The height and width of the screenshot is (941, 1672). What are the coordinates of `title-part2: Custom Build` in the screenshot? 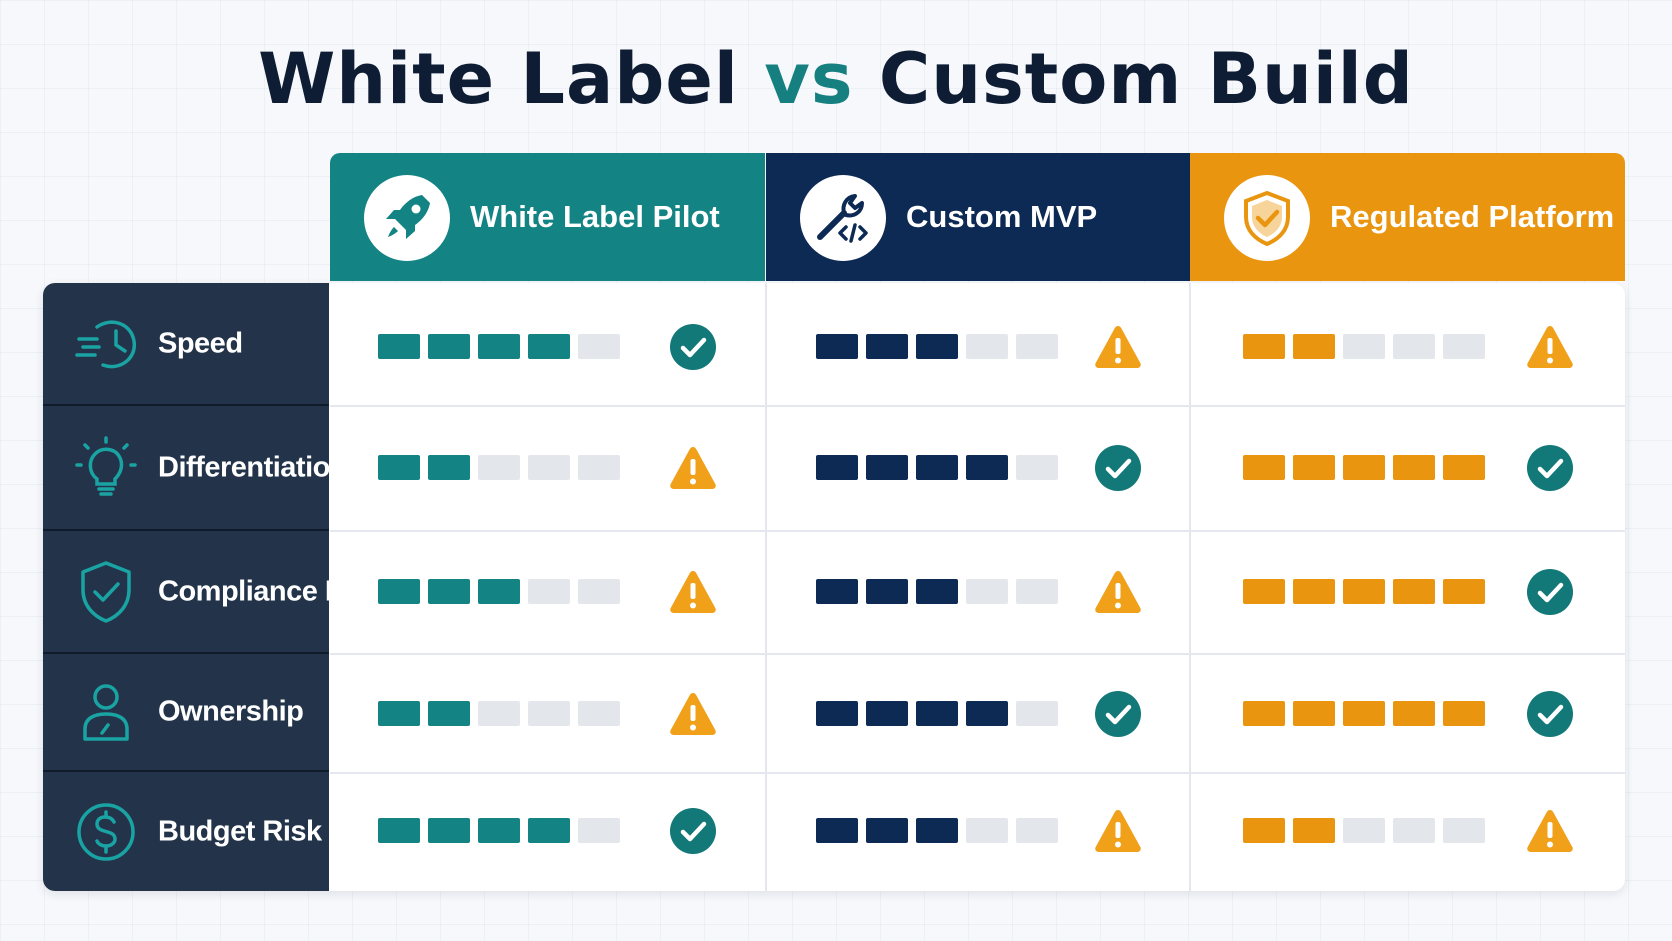 It's located at (1146, 79).